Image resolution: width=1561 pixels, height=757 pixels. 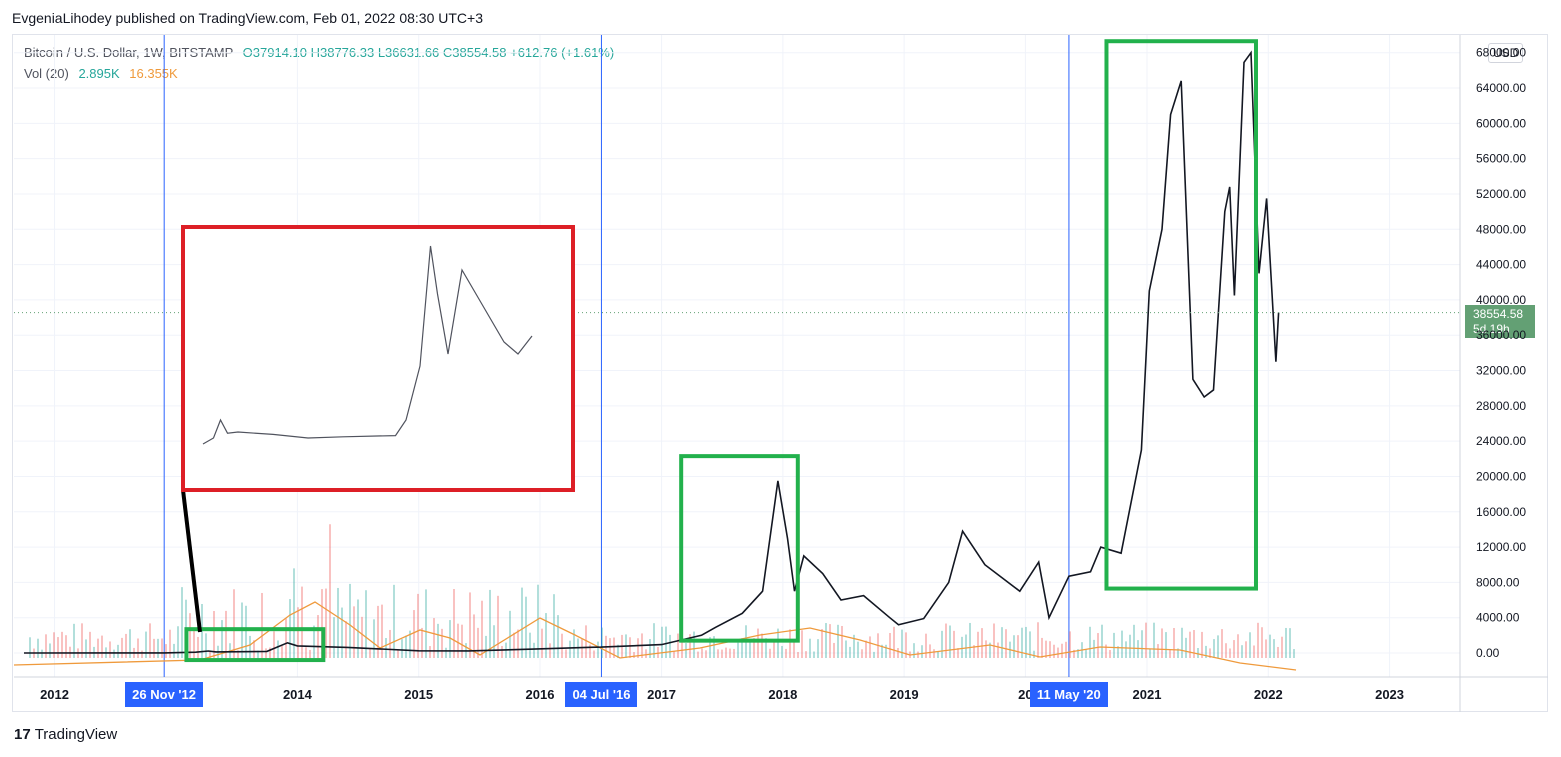 I want to click on y-tick-label: 36000.00, so click(x=1501, y=335).